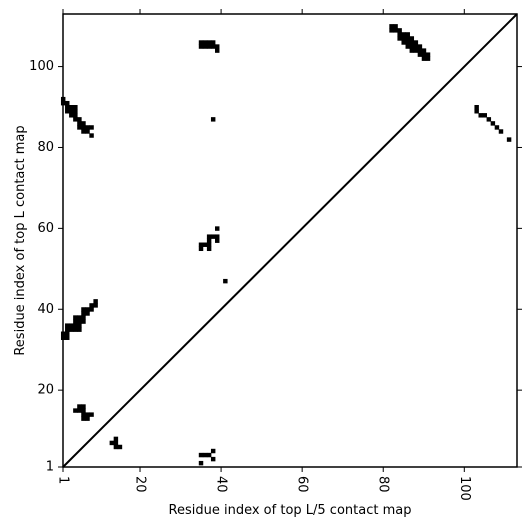 The image size is (531, 531). I want to click on y-axis-title: Residue index of top L contact map, so click(20, 240).